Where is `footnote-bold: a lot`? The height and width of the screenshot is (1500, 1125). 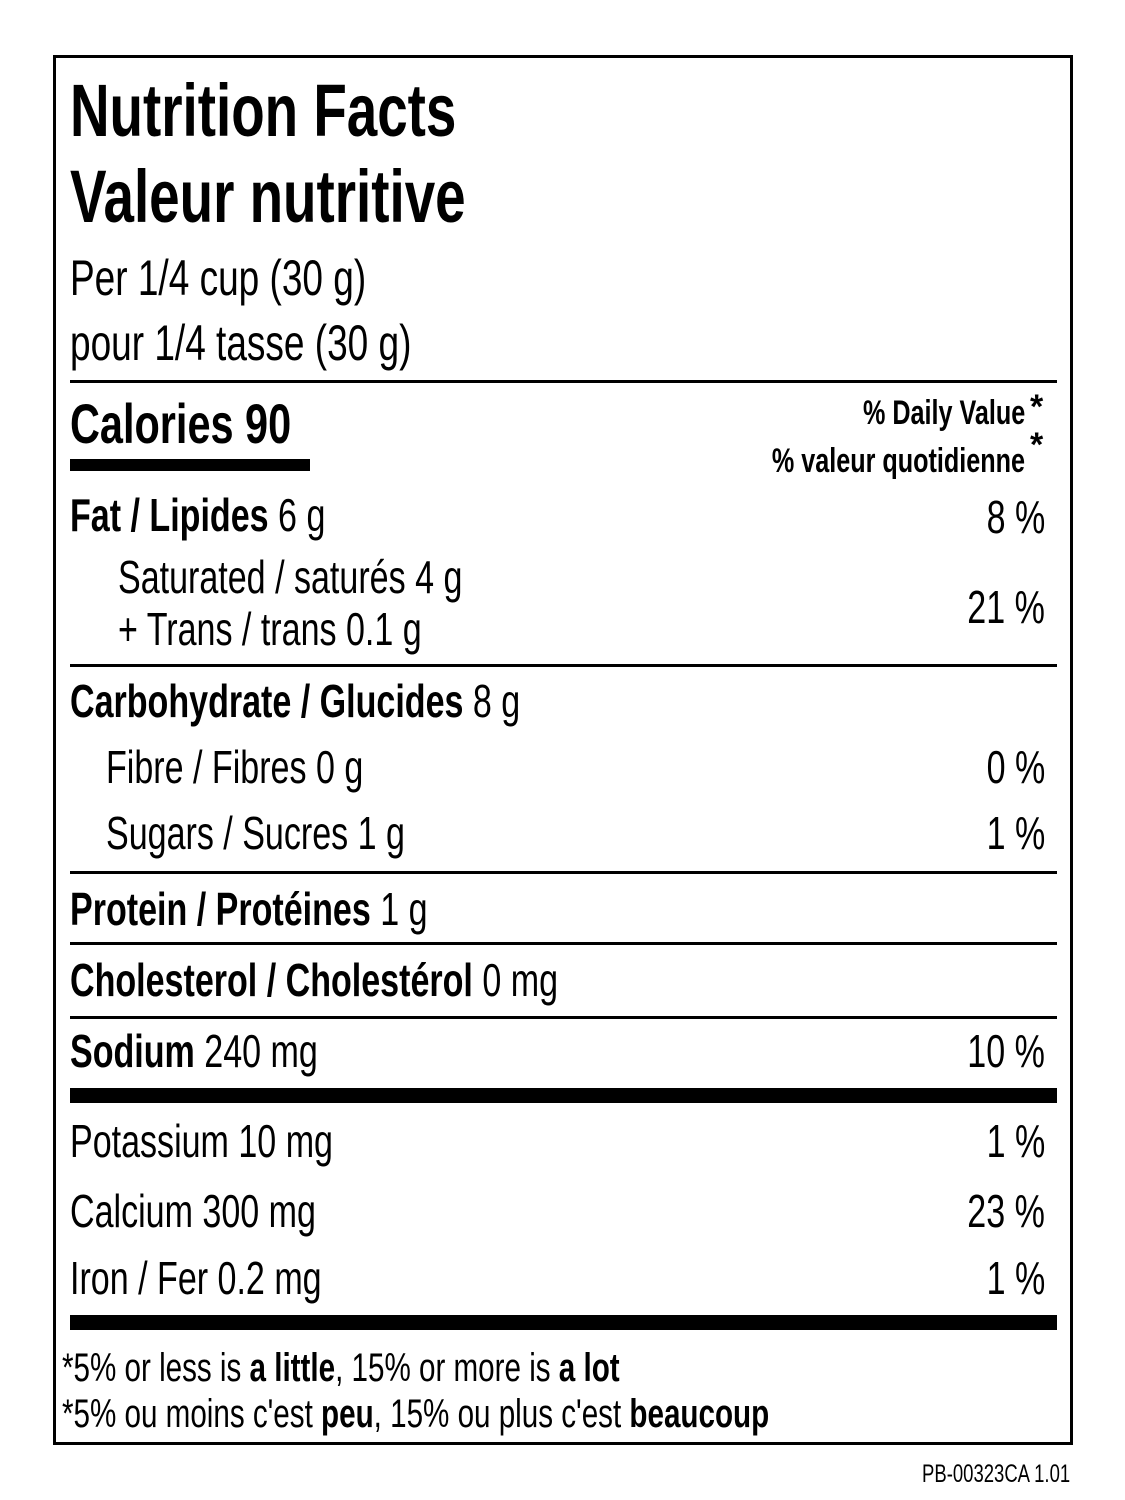
footnote-bold: a lot is located at coordinates (589, 1368).